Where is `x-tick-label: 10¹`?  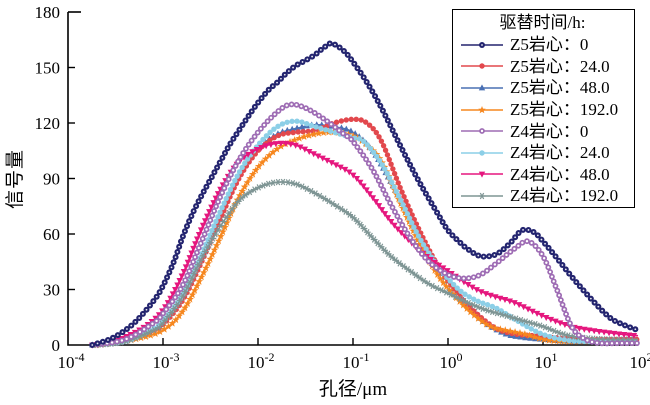
x-tick-label: 10¹ is located at coordinates (546, 361).